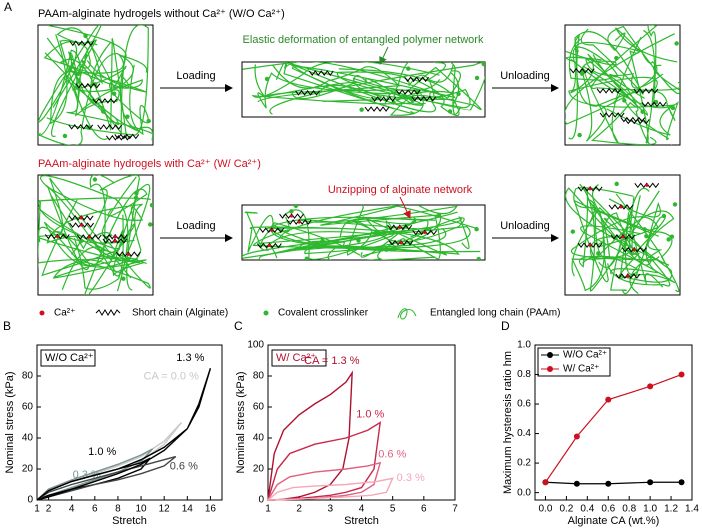 The image size is (702, 528). Describe the element at coordinates (495, 313) in the screenshot. I see `legend-text: Entangled long chain (PAAm)` at that location.